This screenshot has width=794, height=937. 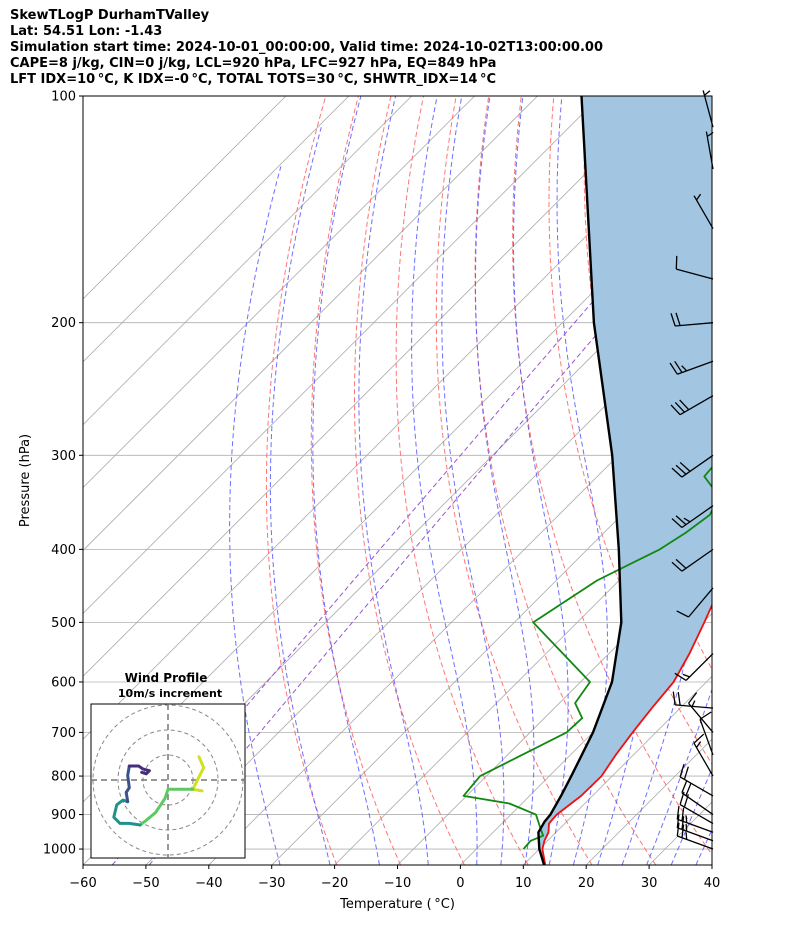 What do you see at coordinates (63, 733) in the screenshot?
I see `y-tick-label: 700` at bounding box center [63, 733].